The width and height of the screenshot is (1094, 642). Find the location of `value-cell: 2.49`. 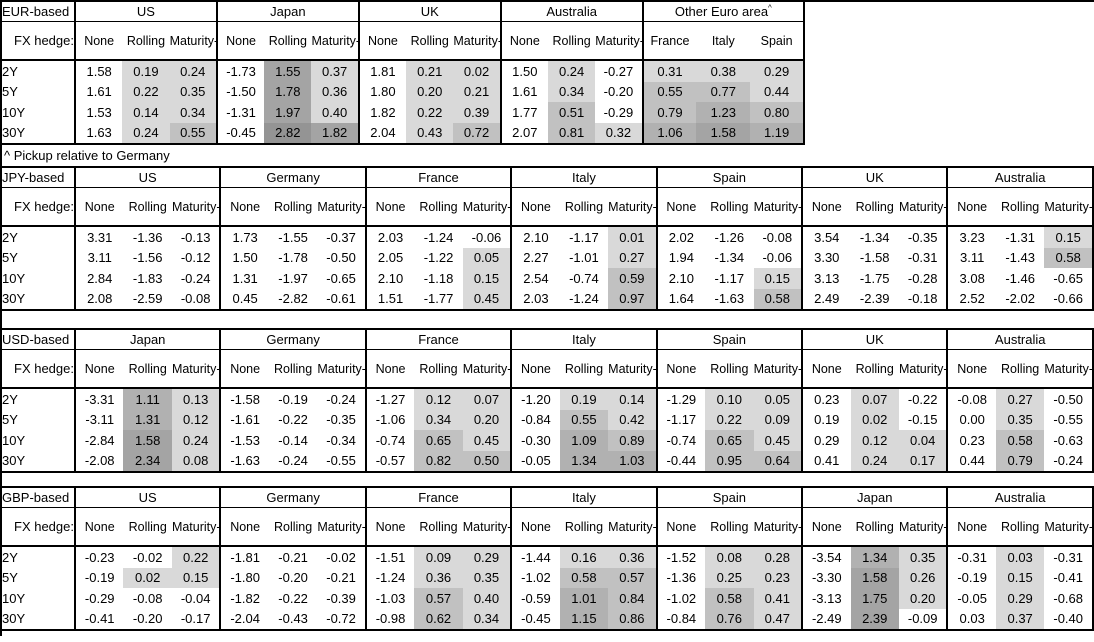

value-cell: 2.49 is located at coordinates (826, 299).